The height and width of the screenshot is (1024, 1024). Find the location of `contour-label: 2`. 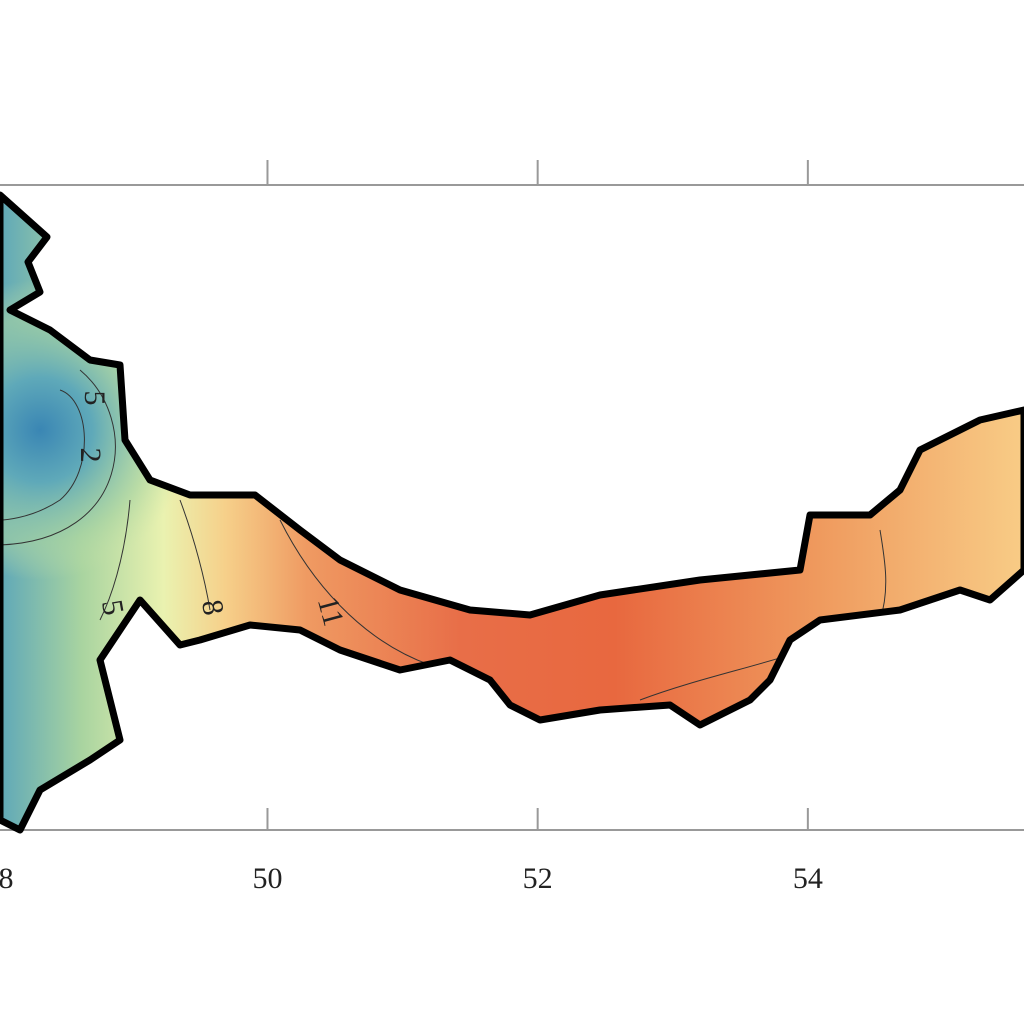

contour-label: 2 is located at coordinates (90, 455).